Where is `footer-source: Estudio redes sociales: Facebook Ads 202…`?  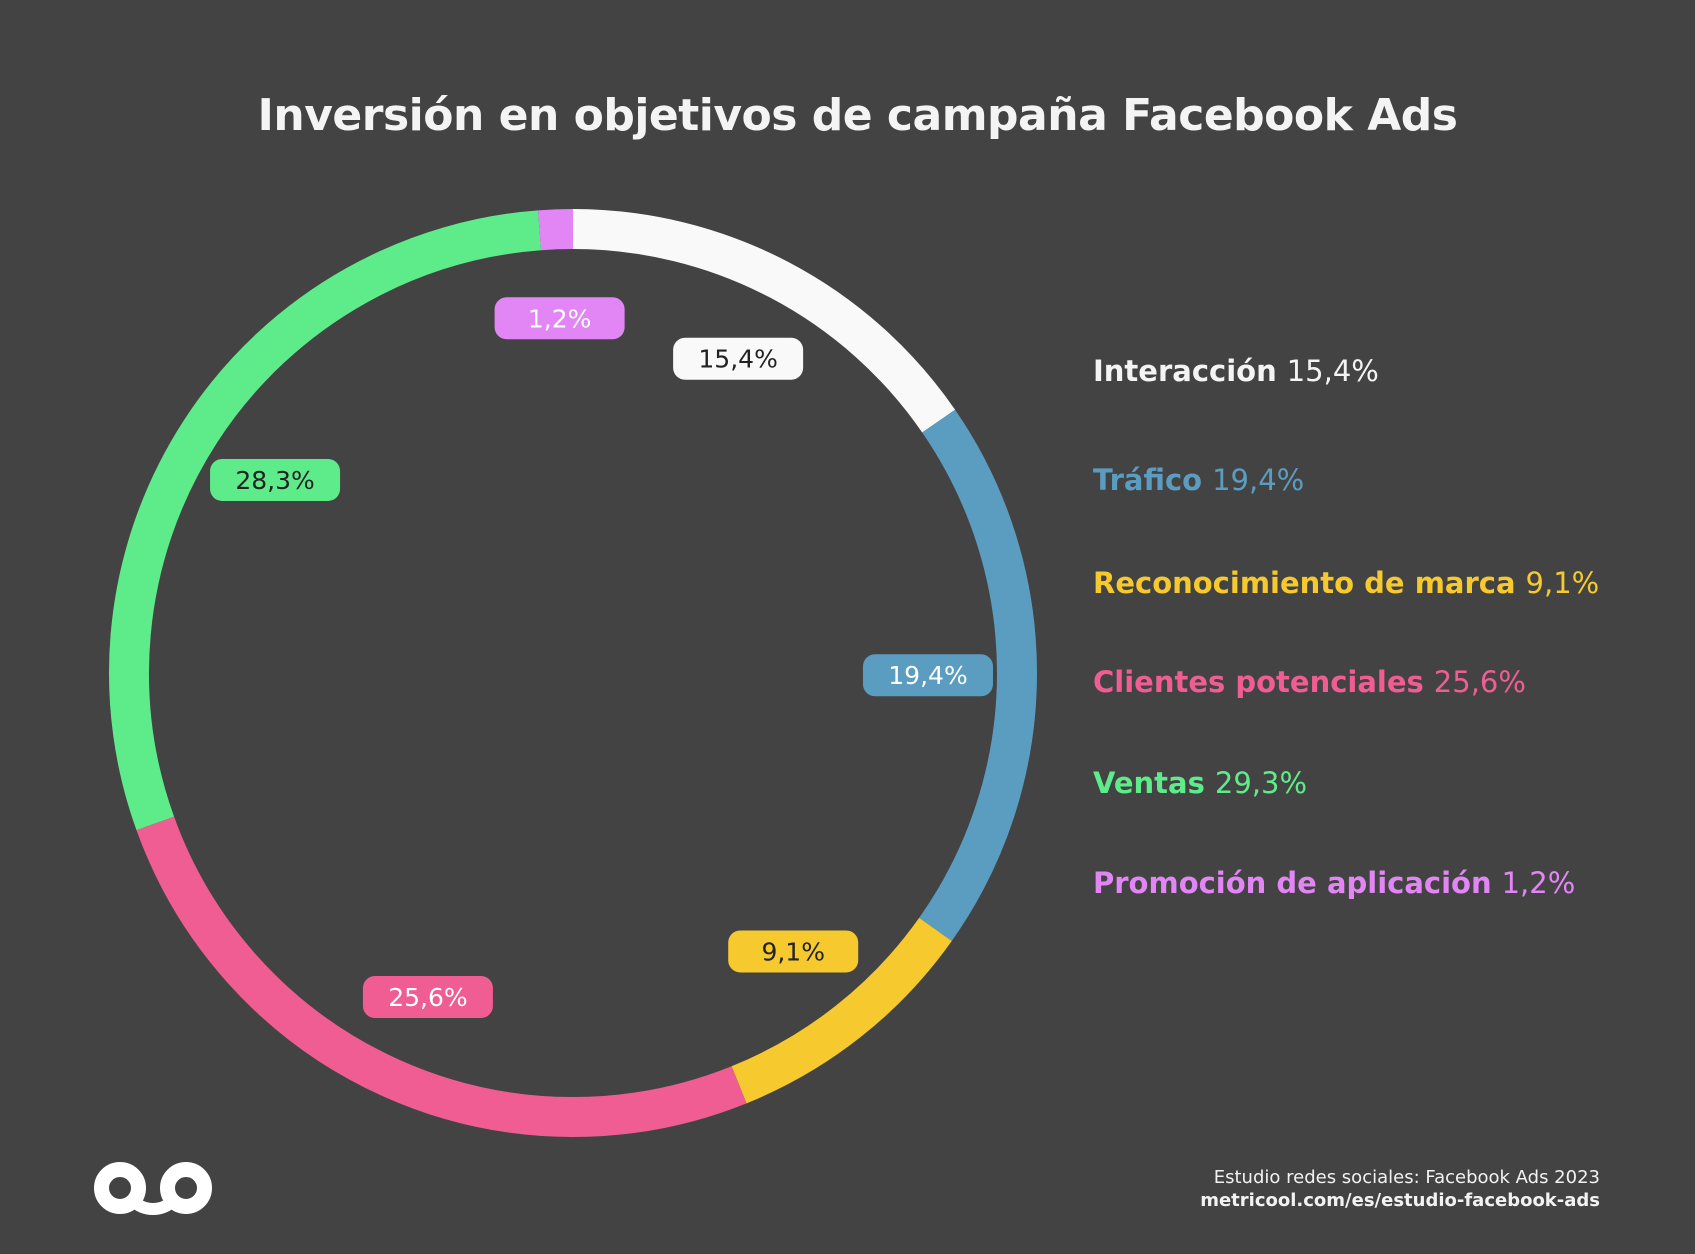 footer-source: Estudio redes sociales: Facebook Ads 202… is located at coordinates (1406, 1177).